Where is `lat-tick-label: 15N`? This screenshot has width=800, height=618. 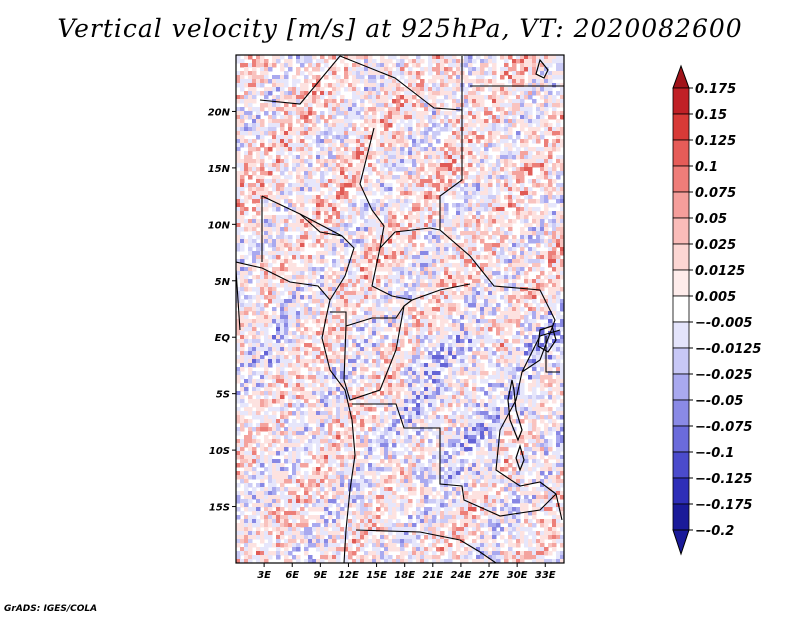 lat-tick-label: 15N is located at coordinates (219, 169).